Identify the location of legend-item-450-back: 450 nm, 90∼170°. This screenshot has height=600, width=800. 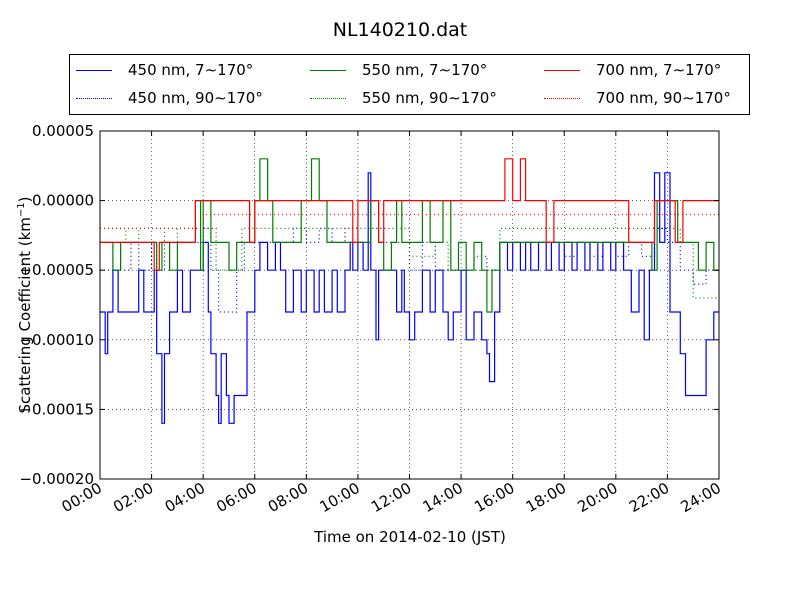
(169, 98).